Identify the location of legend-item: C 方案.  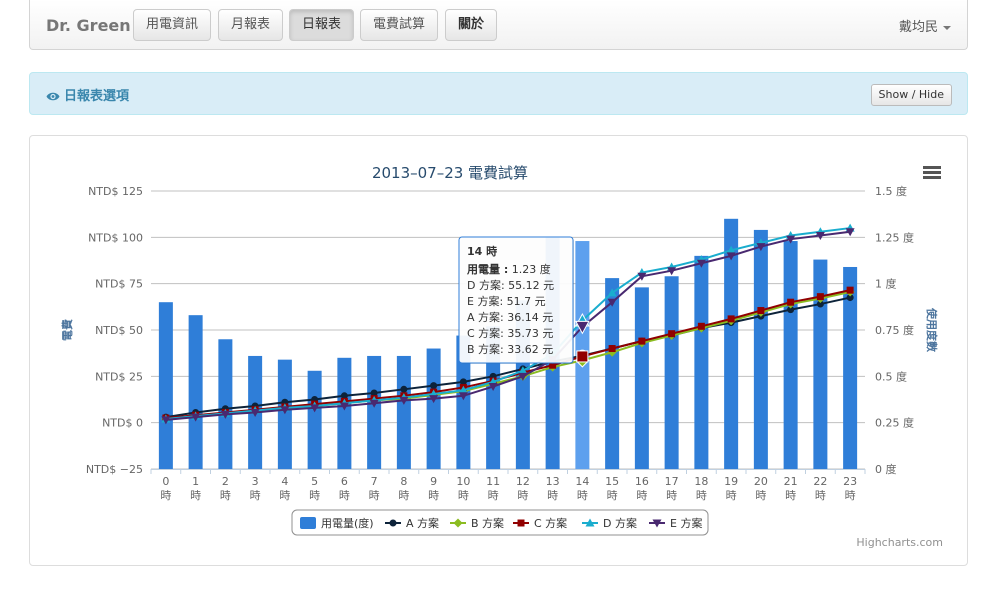
(540, 523).